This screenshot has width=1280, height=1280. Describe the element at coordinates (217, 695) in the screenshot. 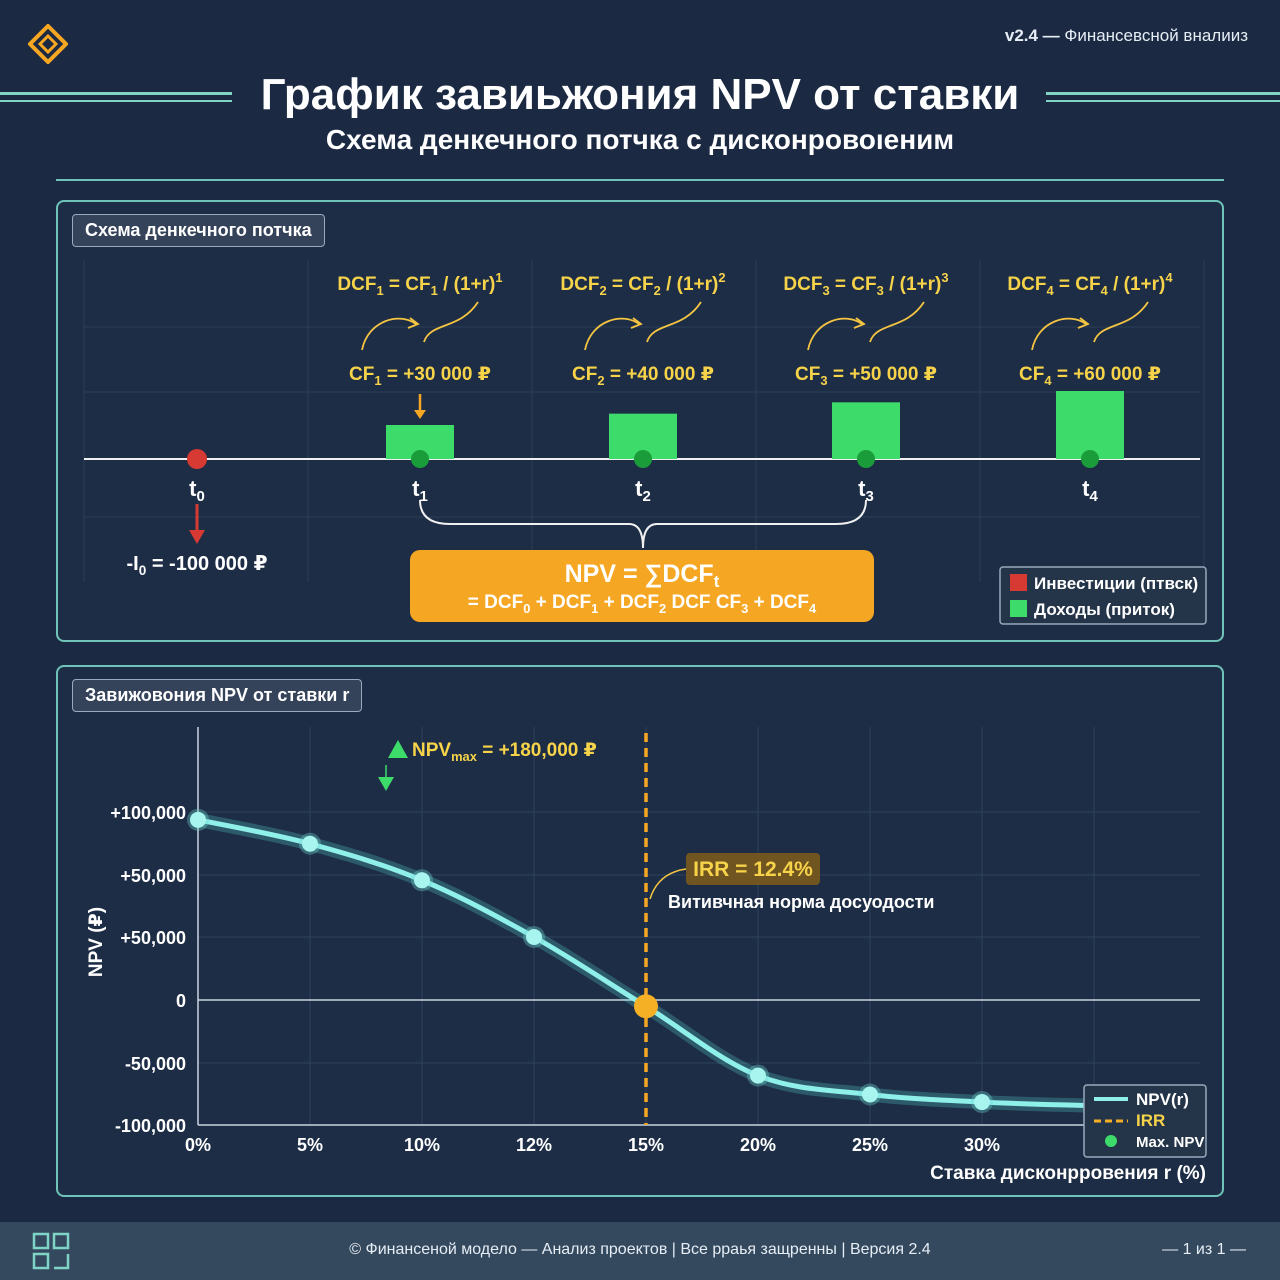

I see `npv-panel-label: Завижовония NPV от ставки r` at that location.